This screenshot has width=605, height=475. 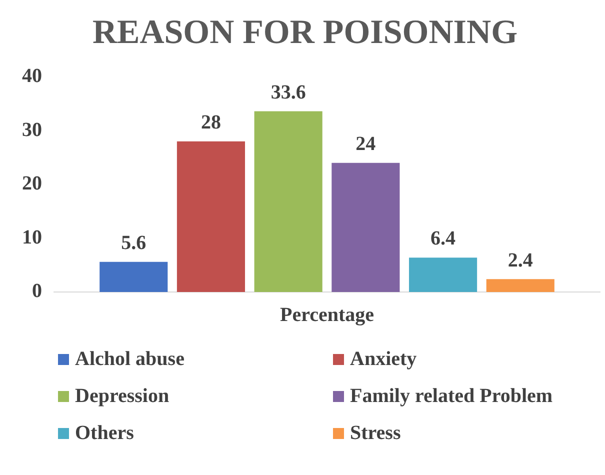 I want to click on data-label: 6.4, so click(x=443, y=239).